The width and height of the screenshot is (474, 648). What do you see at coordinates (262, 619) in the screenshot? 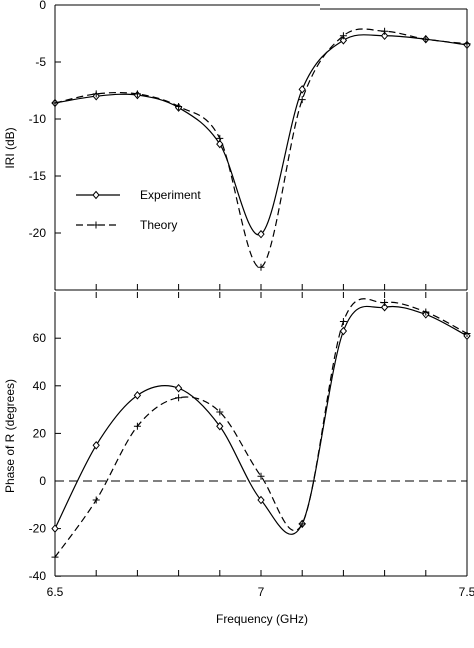
I see `x-axis-title: Frequency (GHz)` at bounding box center [262, 619].